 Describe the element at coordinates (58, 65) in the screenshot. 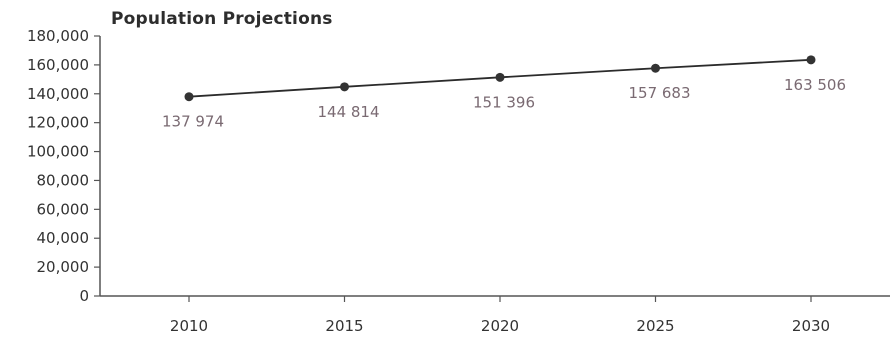

I see `y-tick-label: 160,000` at that location.